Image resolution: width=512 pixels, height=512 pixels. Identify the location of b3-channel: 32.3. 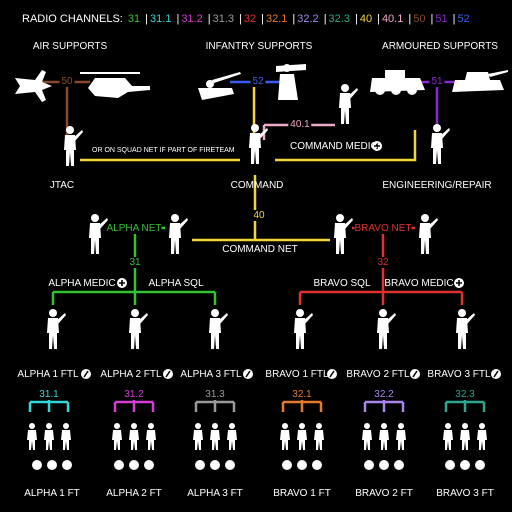
(465, 394).